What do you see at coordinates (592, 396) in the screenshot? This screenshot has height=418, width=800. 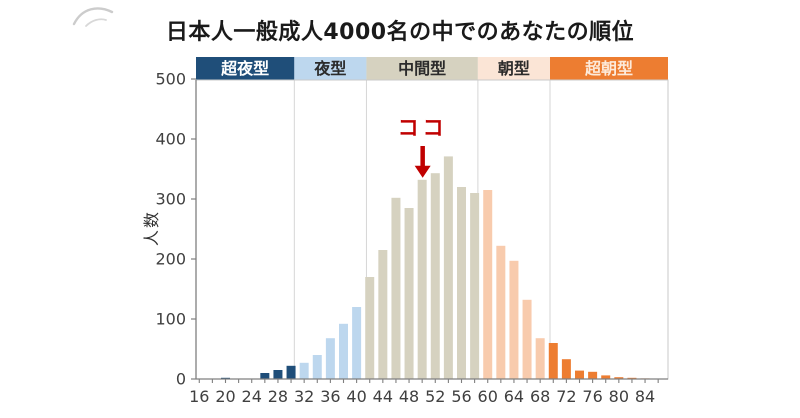 I see `x-tick-label: 76` at bounding box center [592, 396].